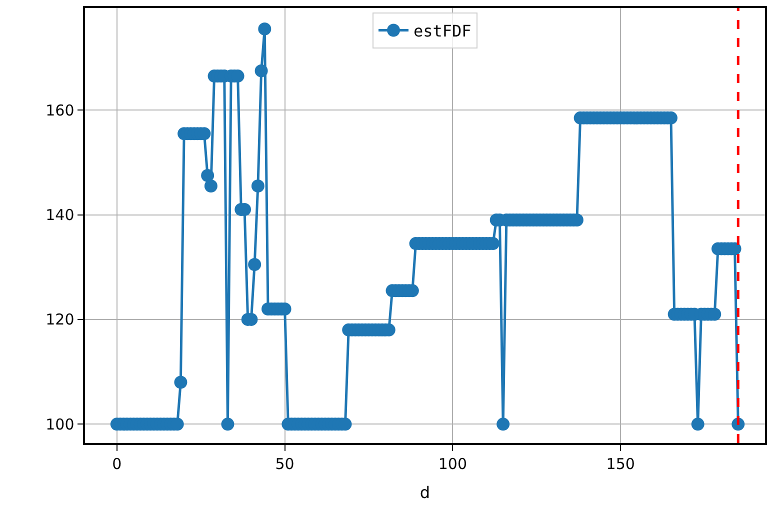  I want to click on x-tick-label: 100, so click(453, 463).